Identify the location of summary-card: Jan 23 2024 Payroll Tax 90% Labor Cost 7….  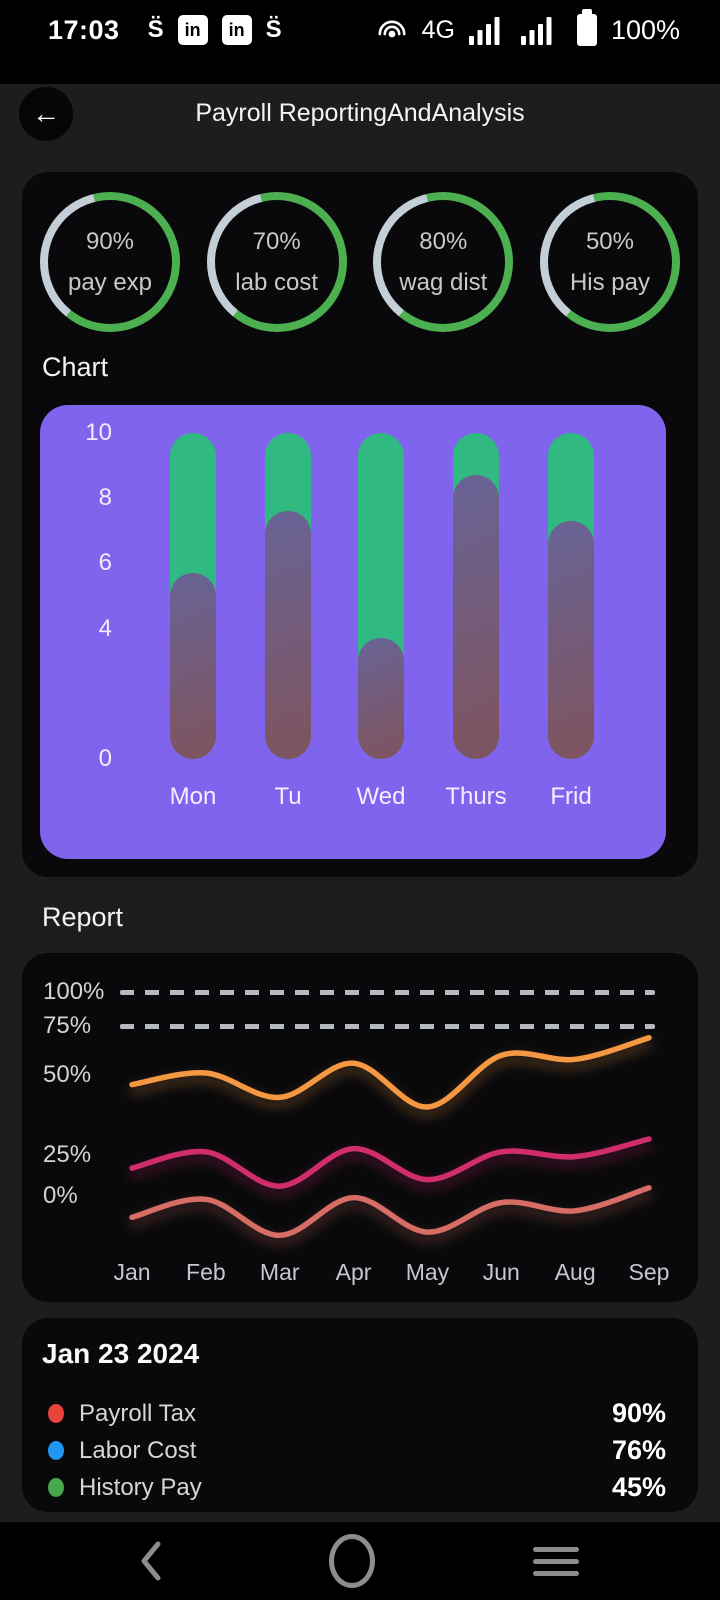
(360, 1415).